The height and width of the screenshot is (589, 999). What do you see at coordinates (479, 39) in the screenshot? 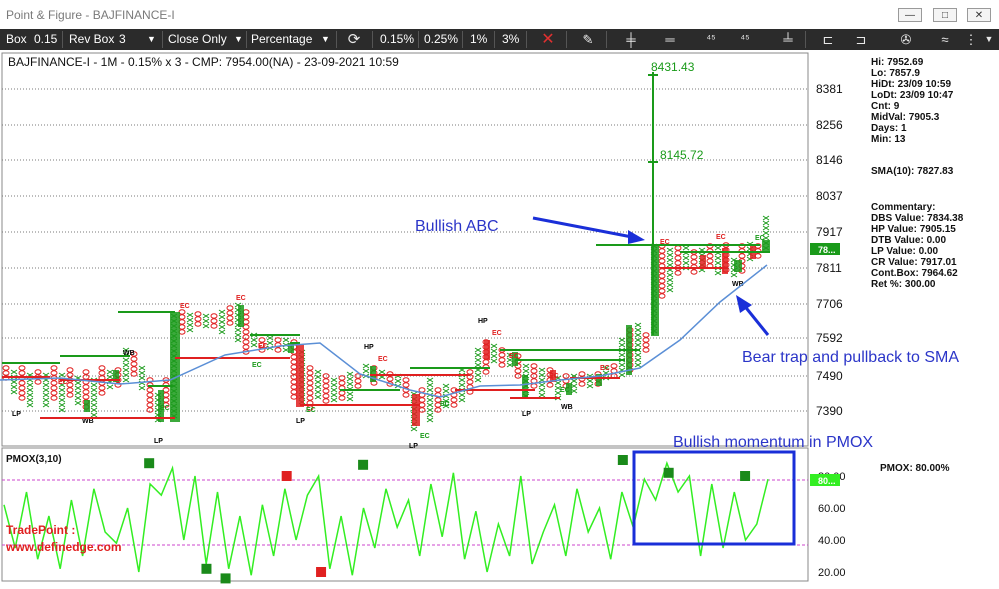
I see `pct-button-1: 1%` at bounding box center [479, 39].